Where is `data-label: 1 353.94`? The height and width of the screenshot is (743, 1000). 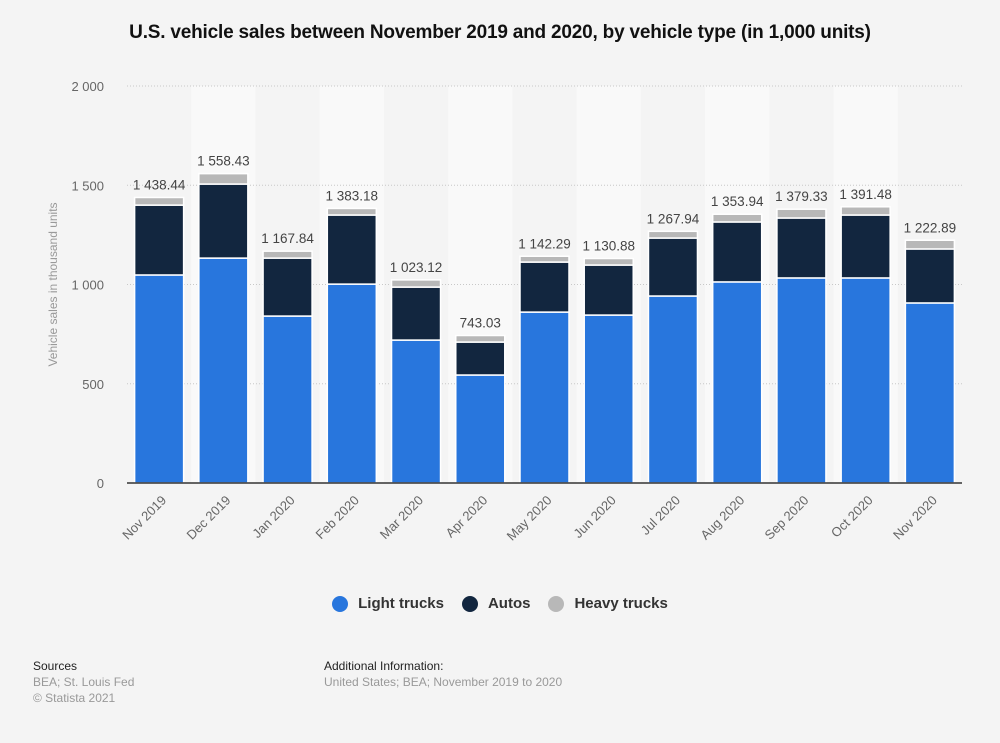 data-label: 1 353.94 is located at coordinates (737, 201).